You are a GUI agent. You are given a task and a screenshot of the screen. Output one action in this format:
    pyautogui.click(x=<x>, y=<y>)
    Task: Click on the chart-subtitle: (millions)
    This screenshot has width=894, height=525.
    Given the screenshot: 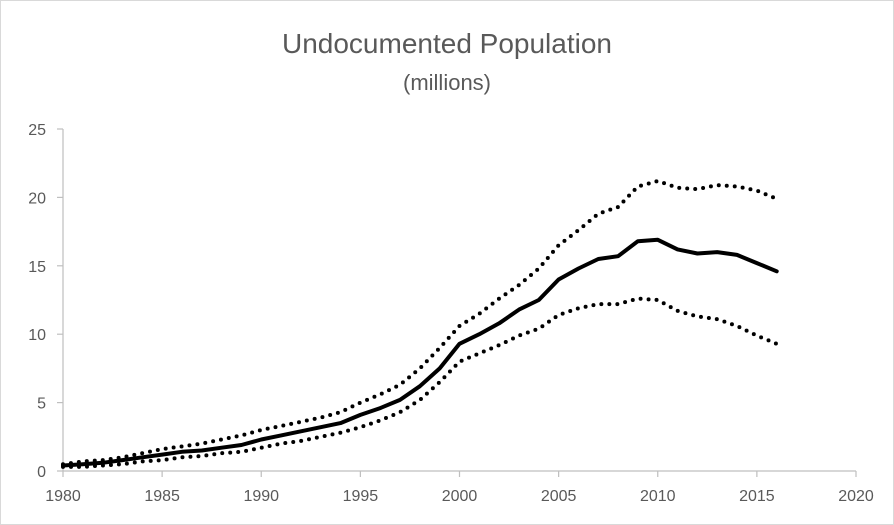 What is the action you would take?
    pyautogui.click(x=447, y=82)
    